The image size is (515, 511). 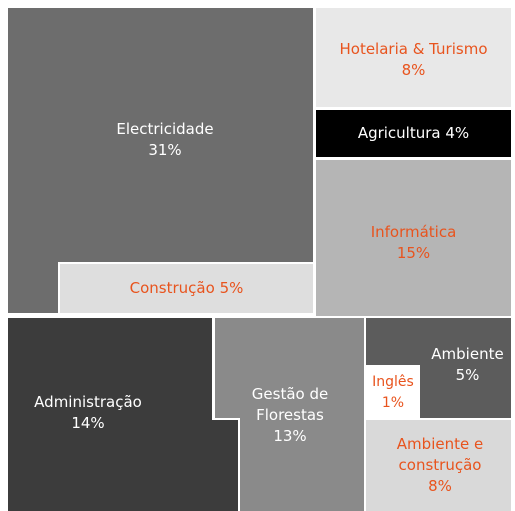 What do you see at coordinates (165, 150) in the screenshot?
I see `value-label: 31%` at bounding box center [165, 150].